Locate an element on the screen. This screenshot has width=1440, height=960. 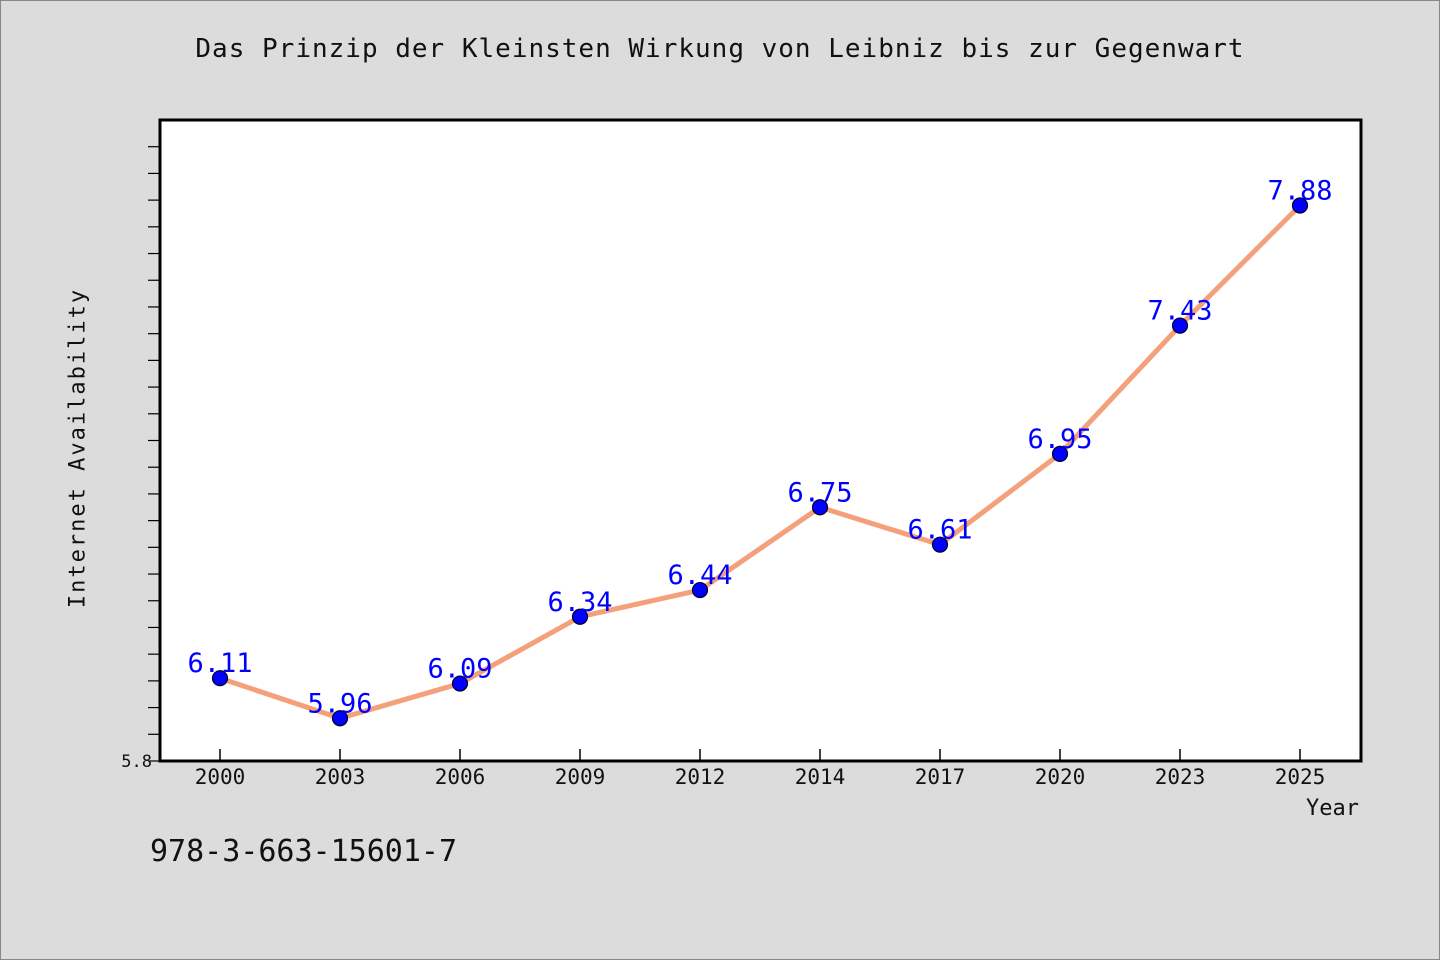
y-tick-label: 5.8 is located at coordinates (136, 762).